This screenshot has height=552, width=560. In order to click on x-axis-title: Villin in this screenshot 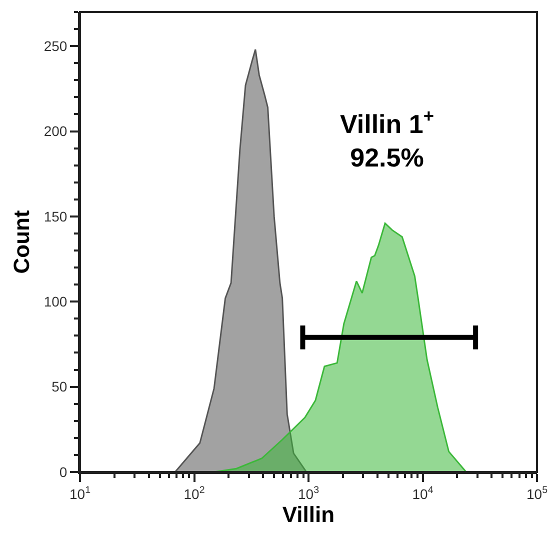, I will do `click(308, 514)`.